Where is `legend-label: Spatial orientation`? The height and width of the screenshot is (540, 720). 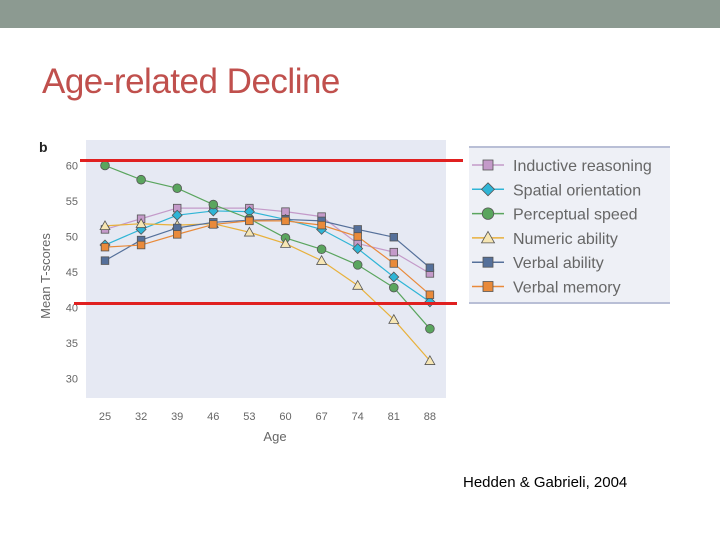
legend-label: Spatial orientation is located at coordinates (577, 190).